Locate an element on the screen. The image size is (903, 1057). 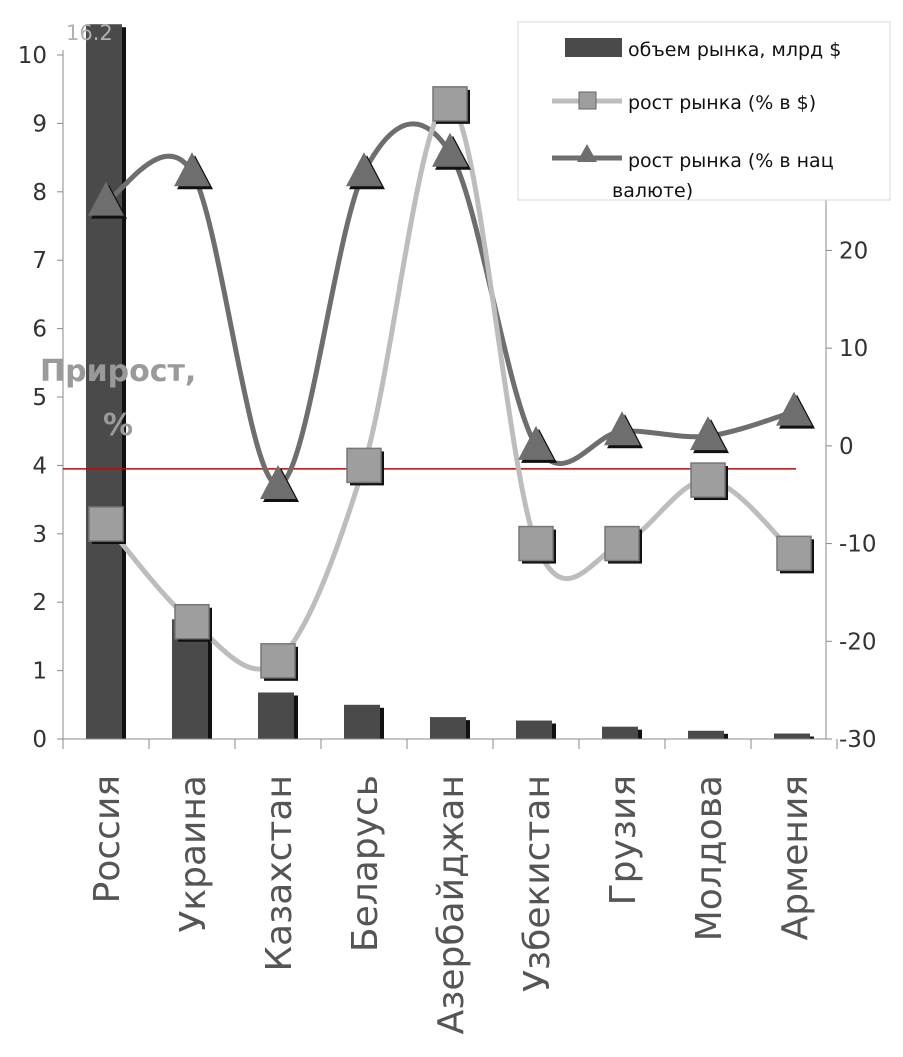
legend-label-national-line1: рост рынка (% в нац is located at coordinates (731, 161).